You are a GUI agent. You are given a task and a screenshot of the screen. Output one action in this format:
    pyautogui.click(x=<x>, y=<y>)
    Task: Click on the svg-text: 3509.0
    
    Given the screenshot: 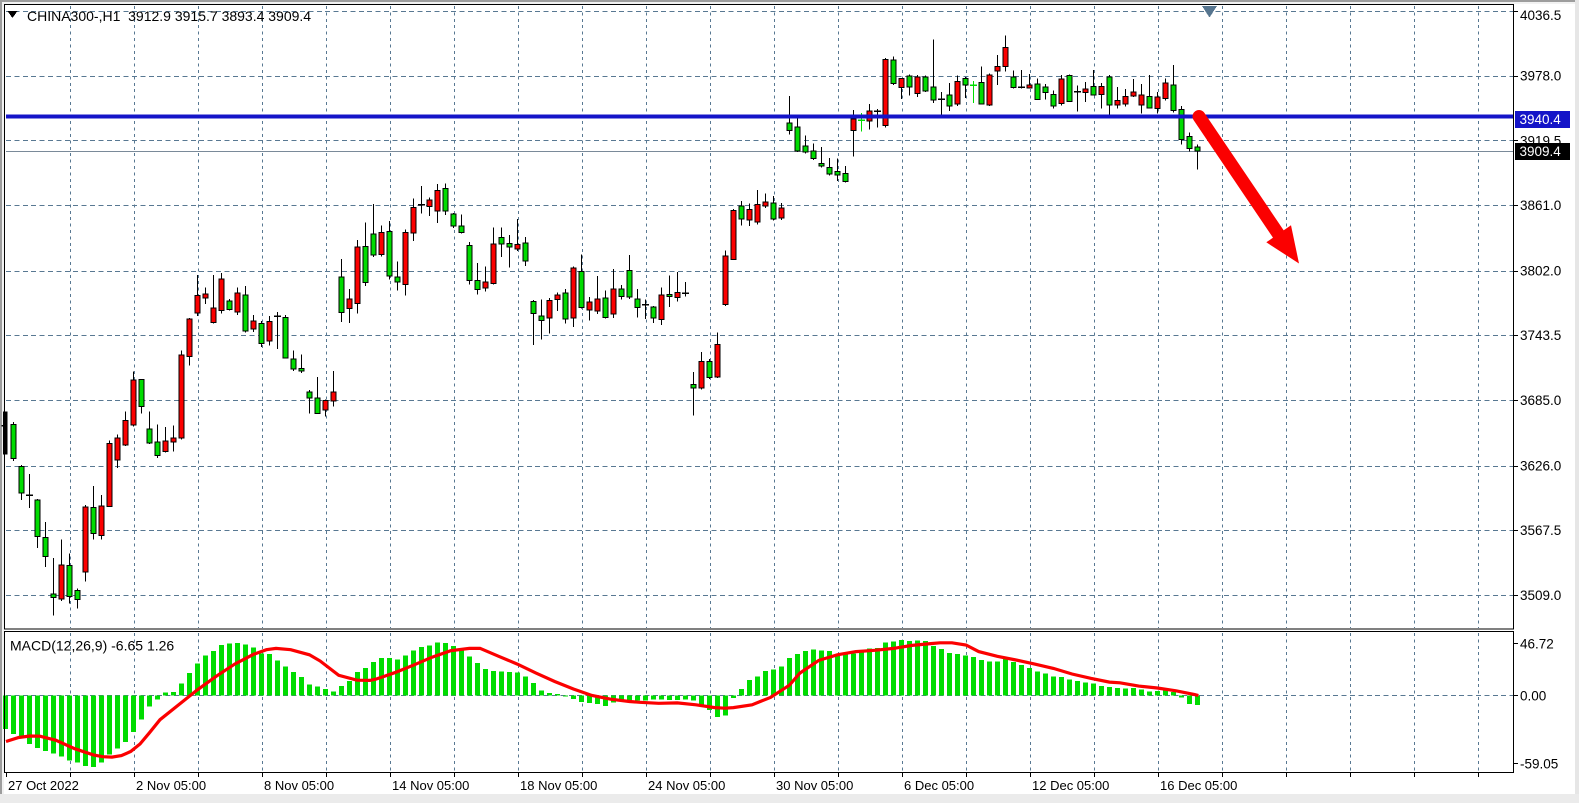 What is the action you would take?
    pyautogui.click(x=1540, y=595)
    